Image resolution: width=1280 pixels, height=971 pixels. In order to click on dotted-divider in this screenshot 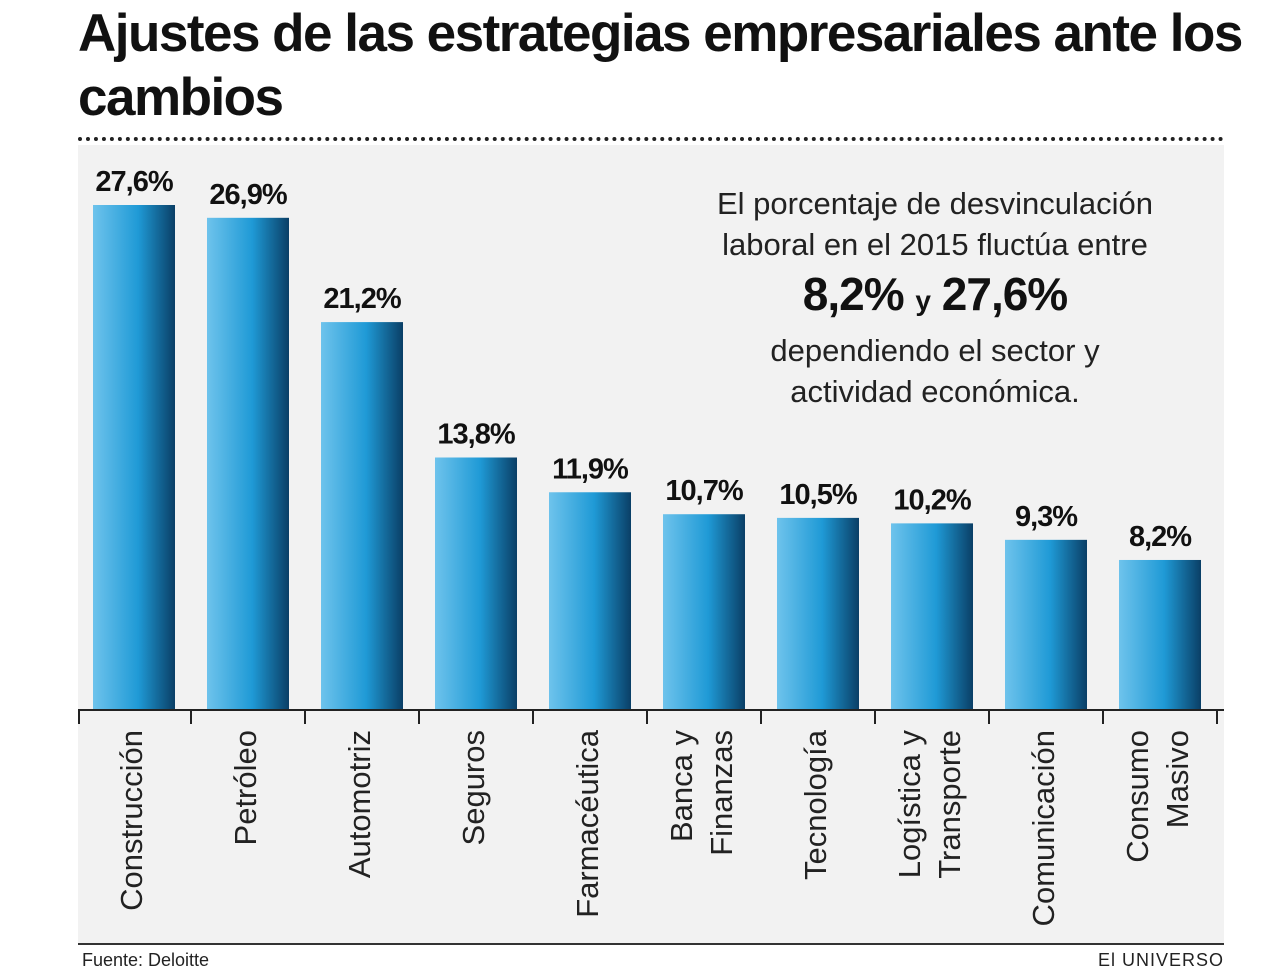, I will do `click(651, 139)`.